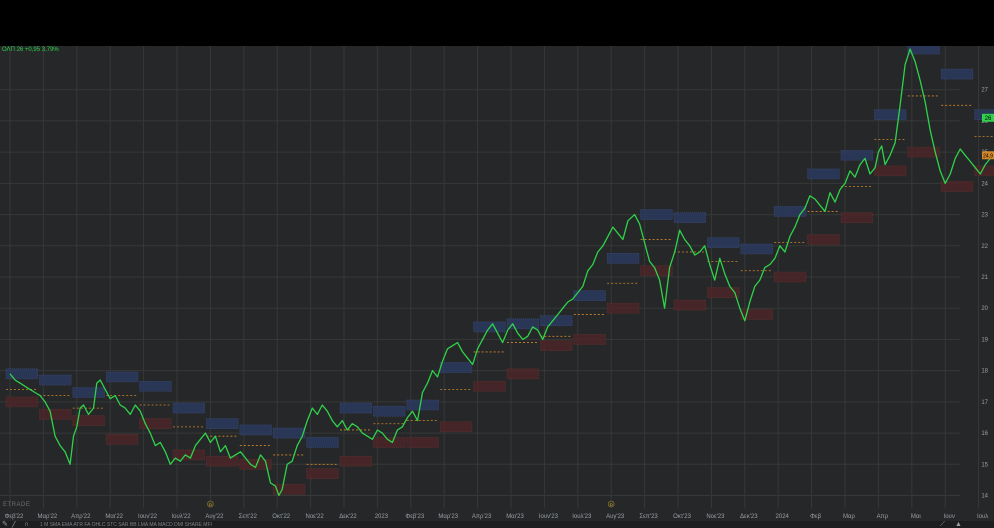  What do you see at coordinates (988, 117) in the screenshot?
I see `last-price-badge` at bounding box center [988, 117].